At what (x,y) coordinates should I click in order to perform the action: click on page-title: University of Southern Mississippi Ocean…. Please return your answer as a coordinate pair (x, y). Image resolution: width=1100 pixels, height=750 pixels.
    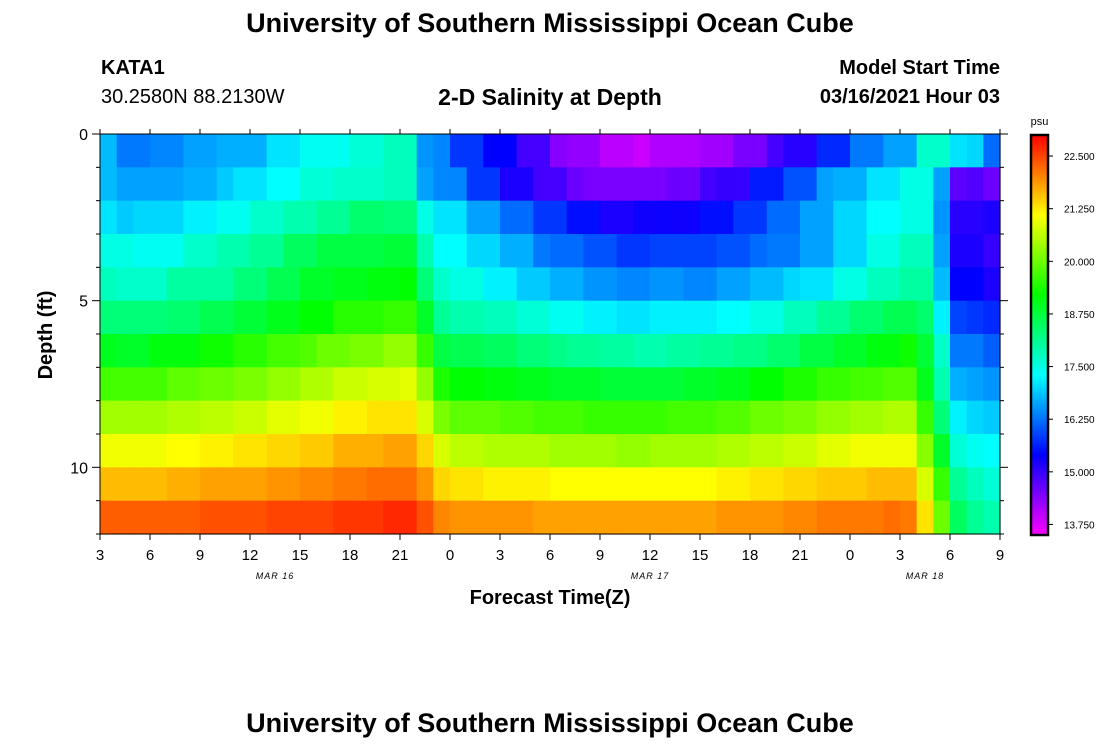
    Looking at the image, I should click on (550, 23).